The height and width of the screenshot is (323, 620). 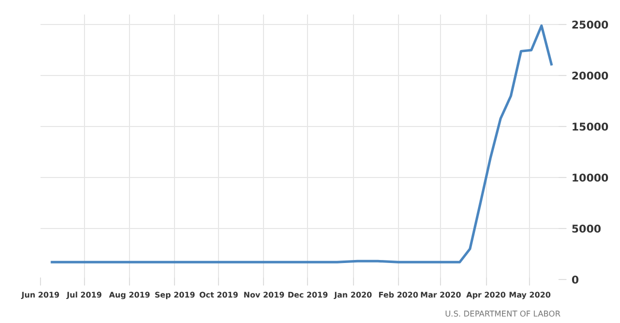 I want to click on y-tick-label: 5000, so click(x=587, y=229).